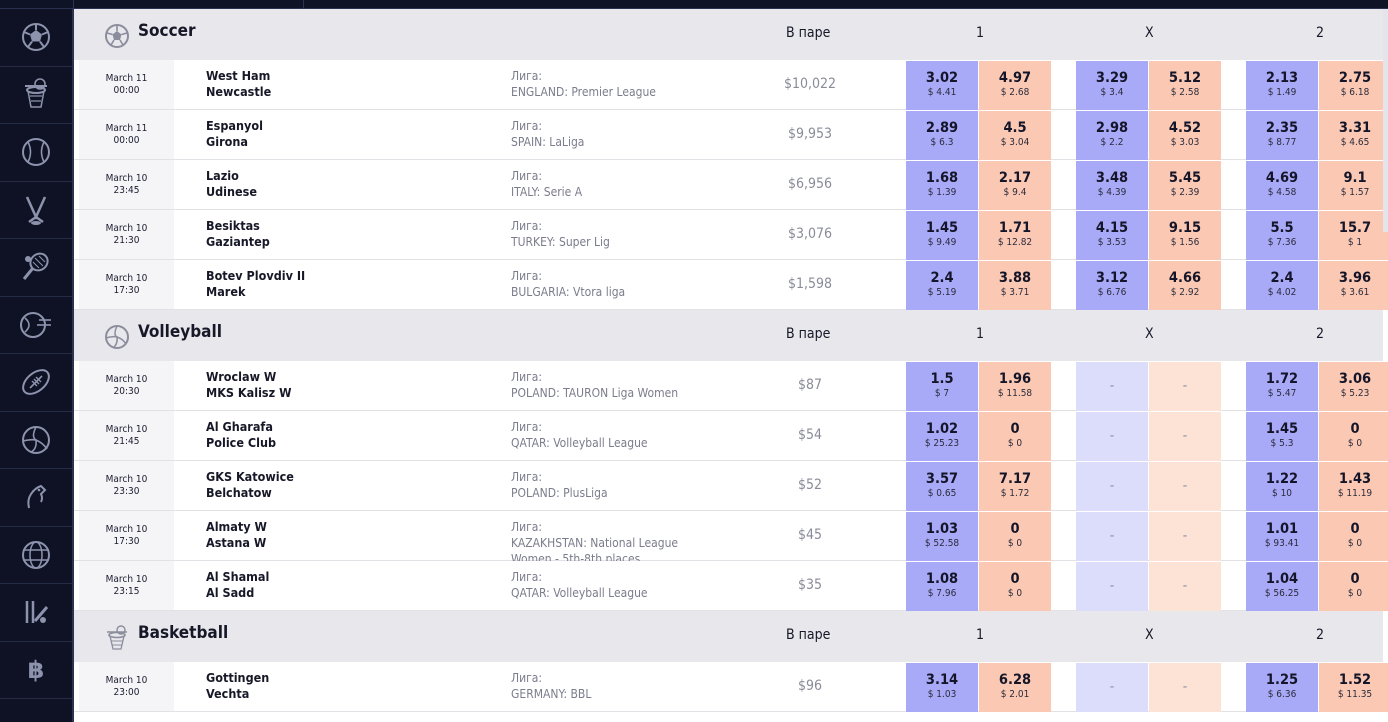  I want to click on back-odds-2: 2.35 $ 8.77, so click(1282, 135).